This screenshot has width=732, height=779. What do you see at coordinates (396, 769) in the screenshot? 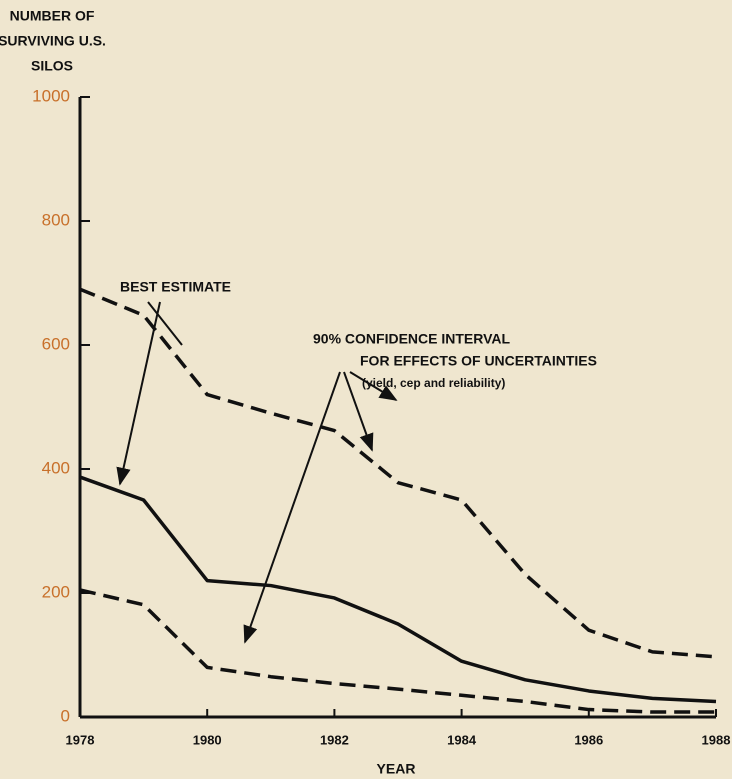
I see `x-axis-label: YEAR` at bounding box center [396, 769].